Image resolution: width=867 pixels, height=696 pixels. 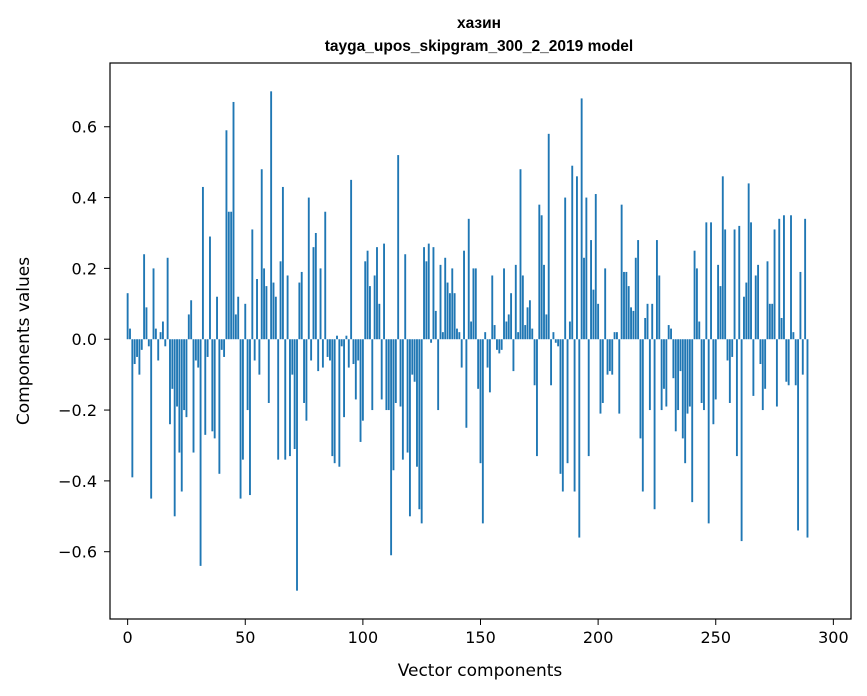 What do you see at coordinates (598, 637) in the screenshot?
I see `x-tick-label: 200` at bounding box center [598, 637].